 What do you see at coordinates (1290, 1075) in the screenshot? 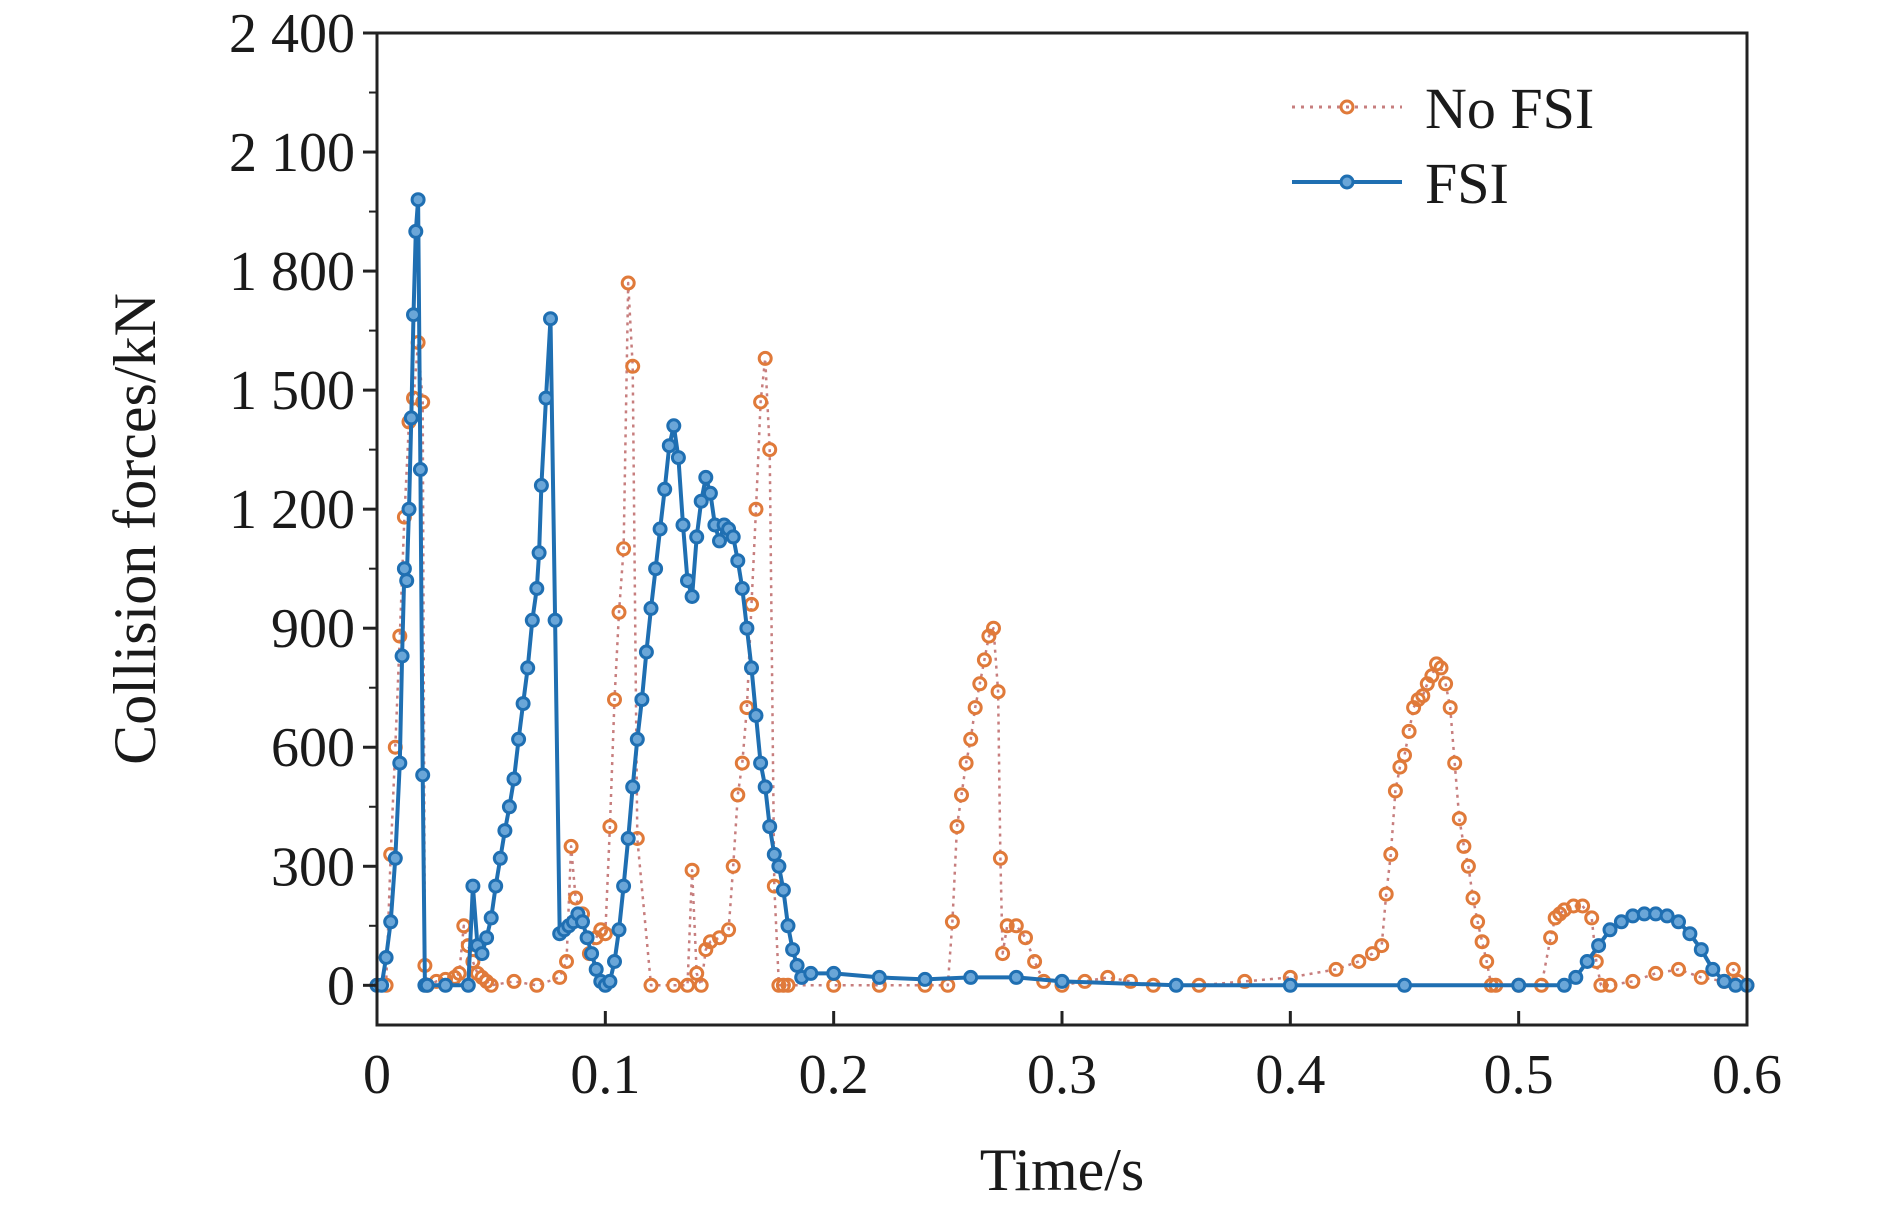
I see `x-tick-label: 0.4` at bounding box center [1290, 1075].